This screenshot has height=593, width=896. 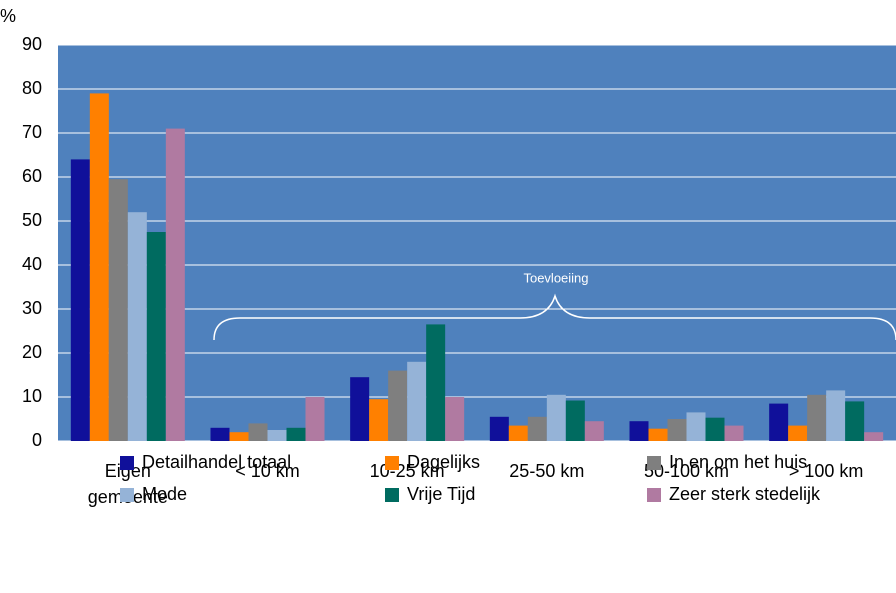 What do you see at coordinates (267, 471) in the screenshot?
I see `x-tick-label: < 10 km` at bounding box center [267, 471].